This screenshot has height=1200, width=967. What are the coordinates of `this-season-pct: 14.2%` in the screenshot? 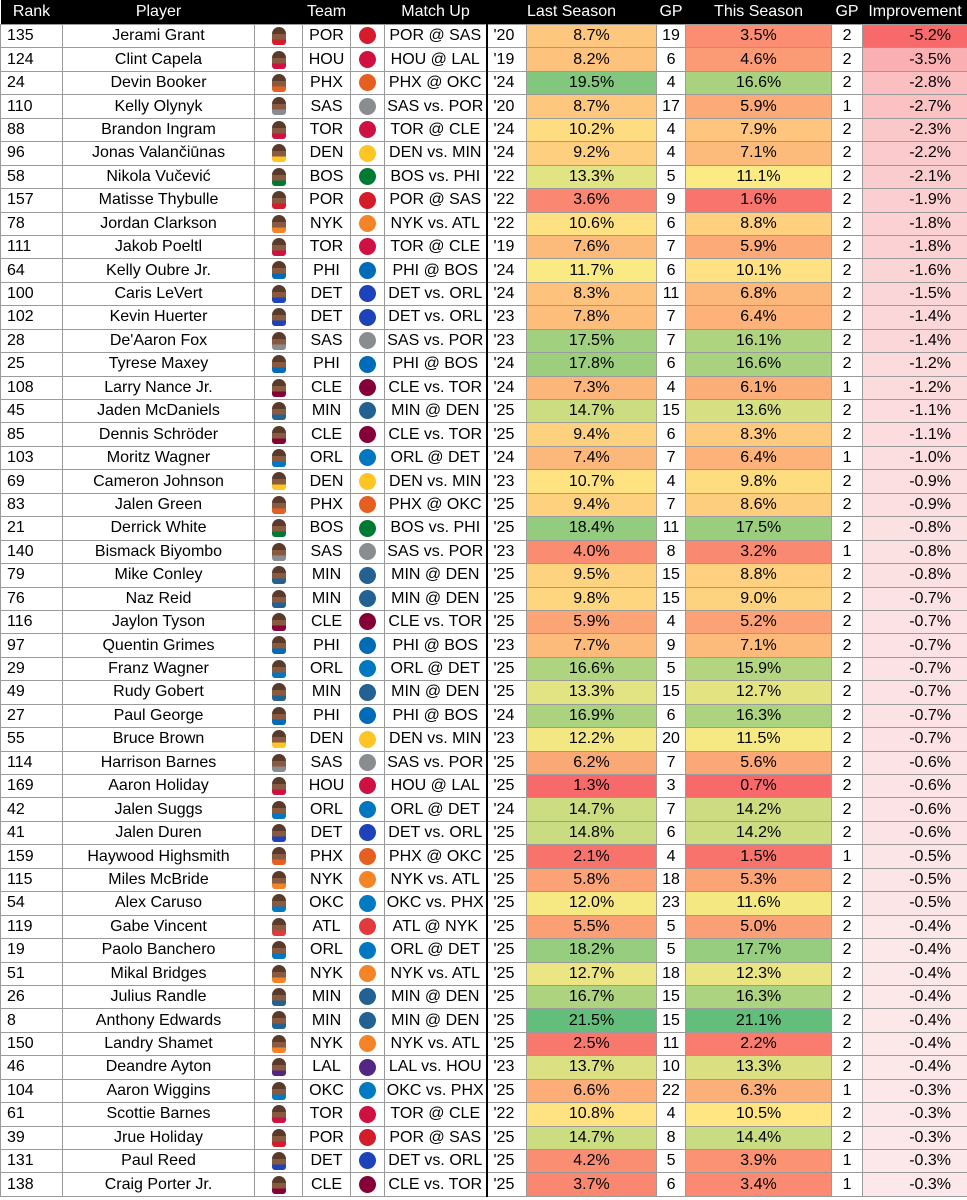 It's located at (759, 809).